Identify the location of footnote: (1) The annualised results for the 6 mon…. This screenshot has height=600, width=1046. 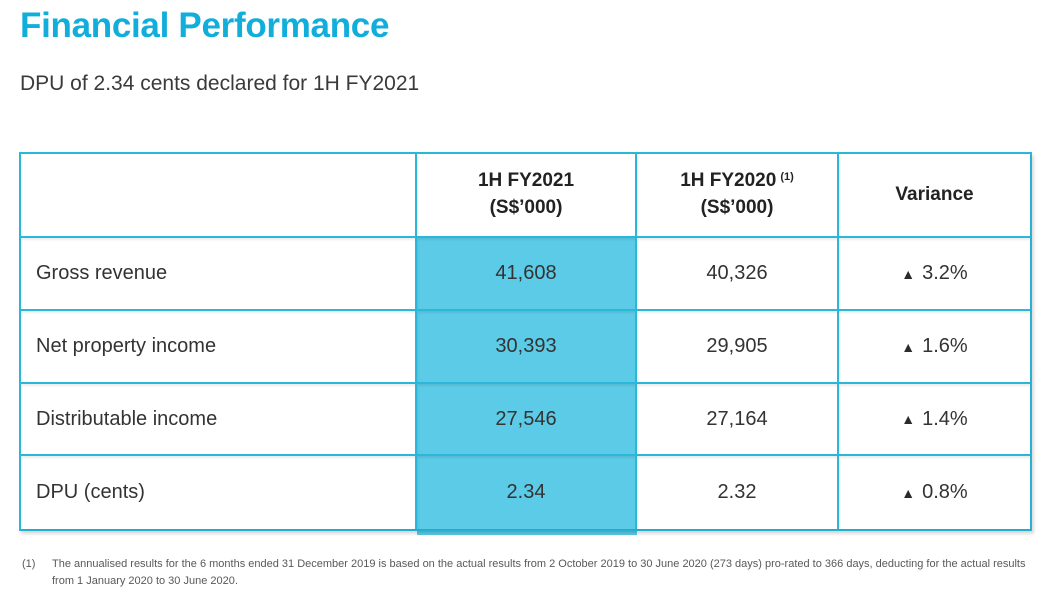
(528, 573).